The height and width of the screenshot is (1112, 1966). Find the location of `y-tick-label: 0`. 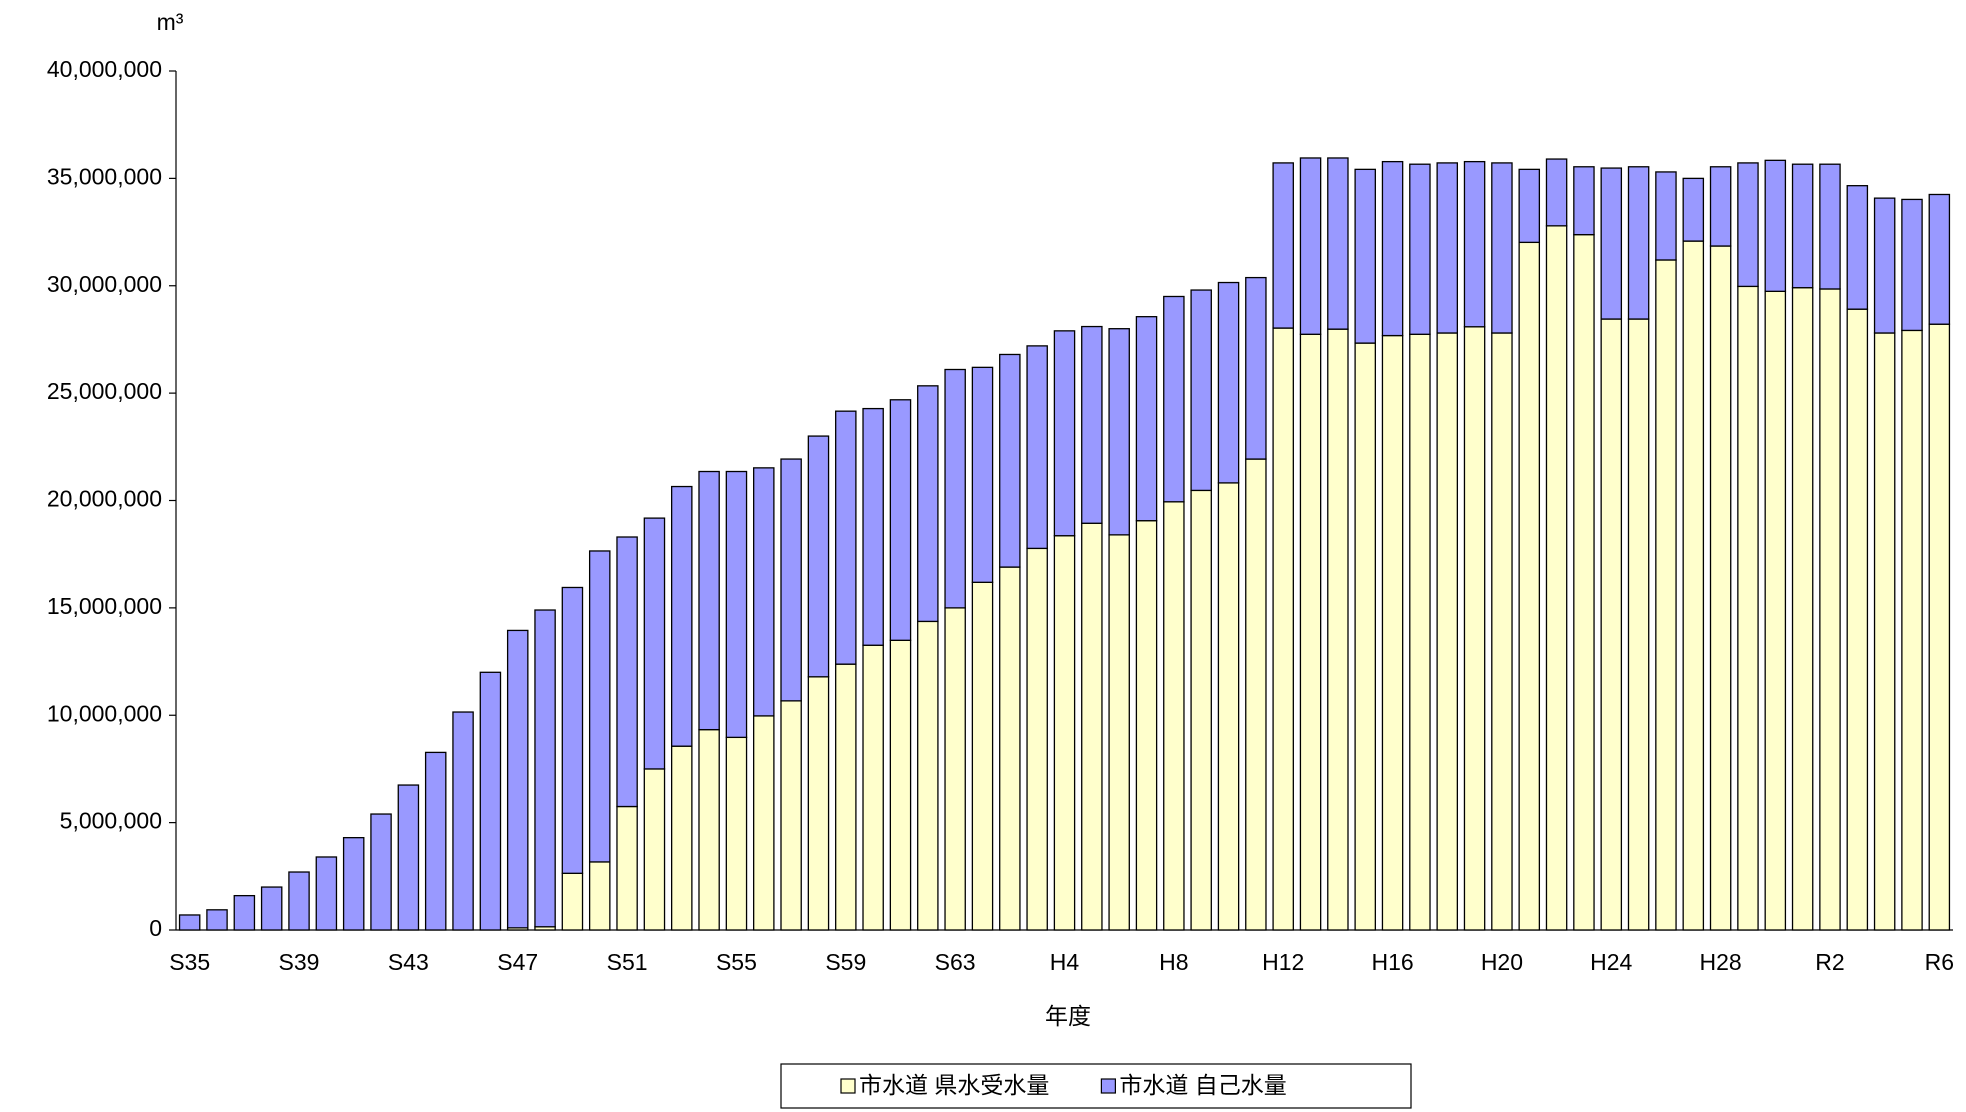

y-tick-label: 0 is located at coordinates (155, 928).